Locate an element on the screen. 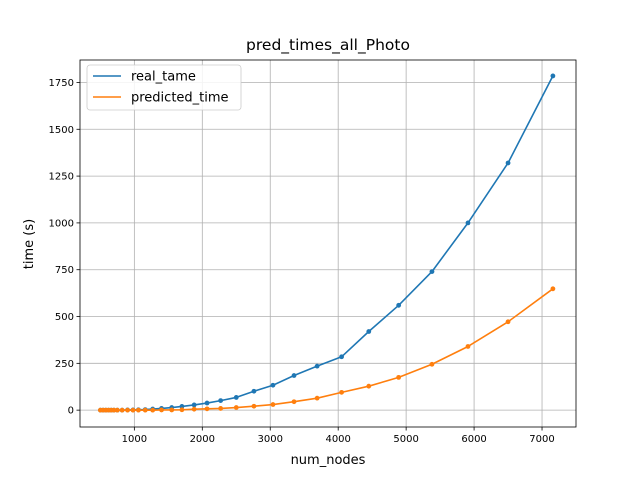 Image resolution: width=640 pixels, height=480 pixels. legend-label-predicted-time: predicted_time is located at coordinates (180, 98).